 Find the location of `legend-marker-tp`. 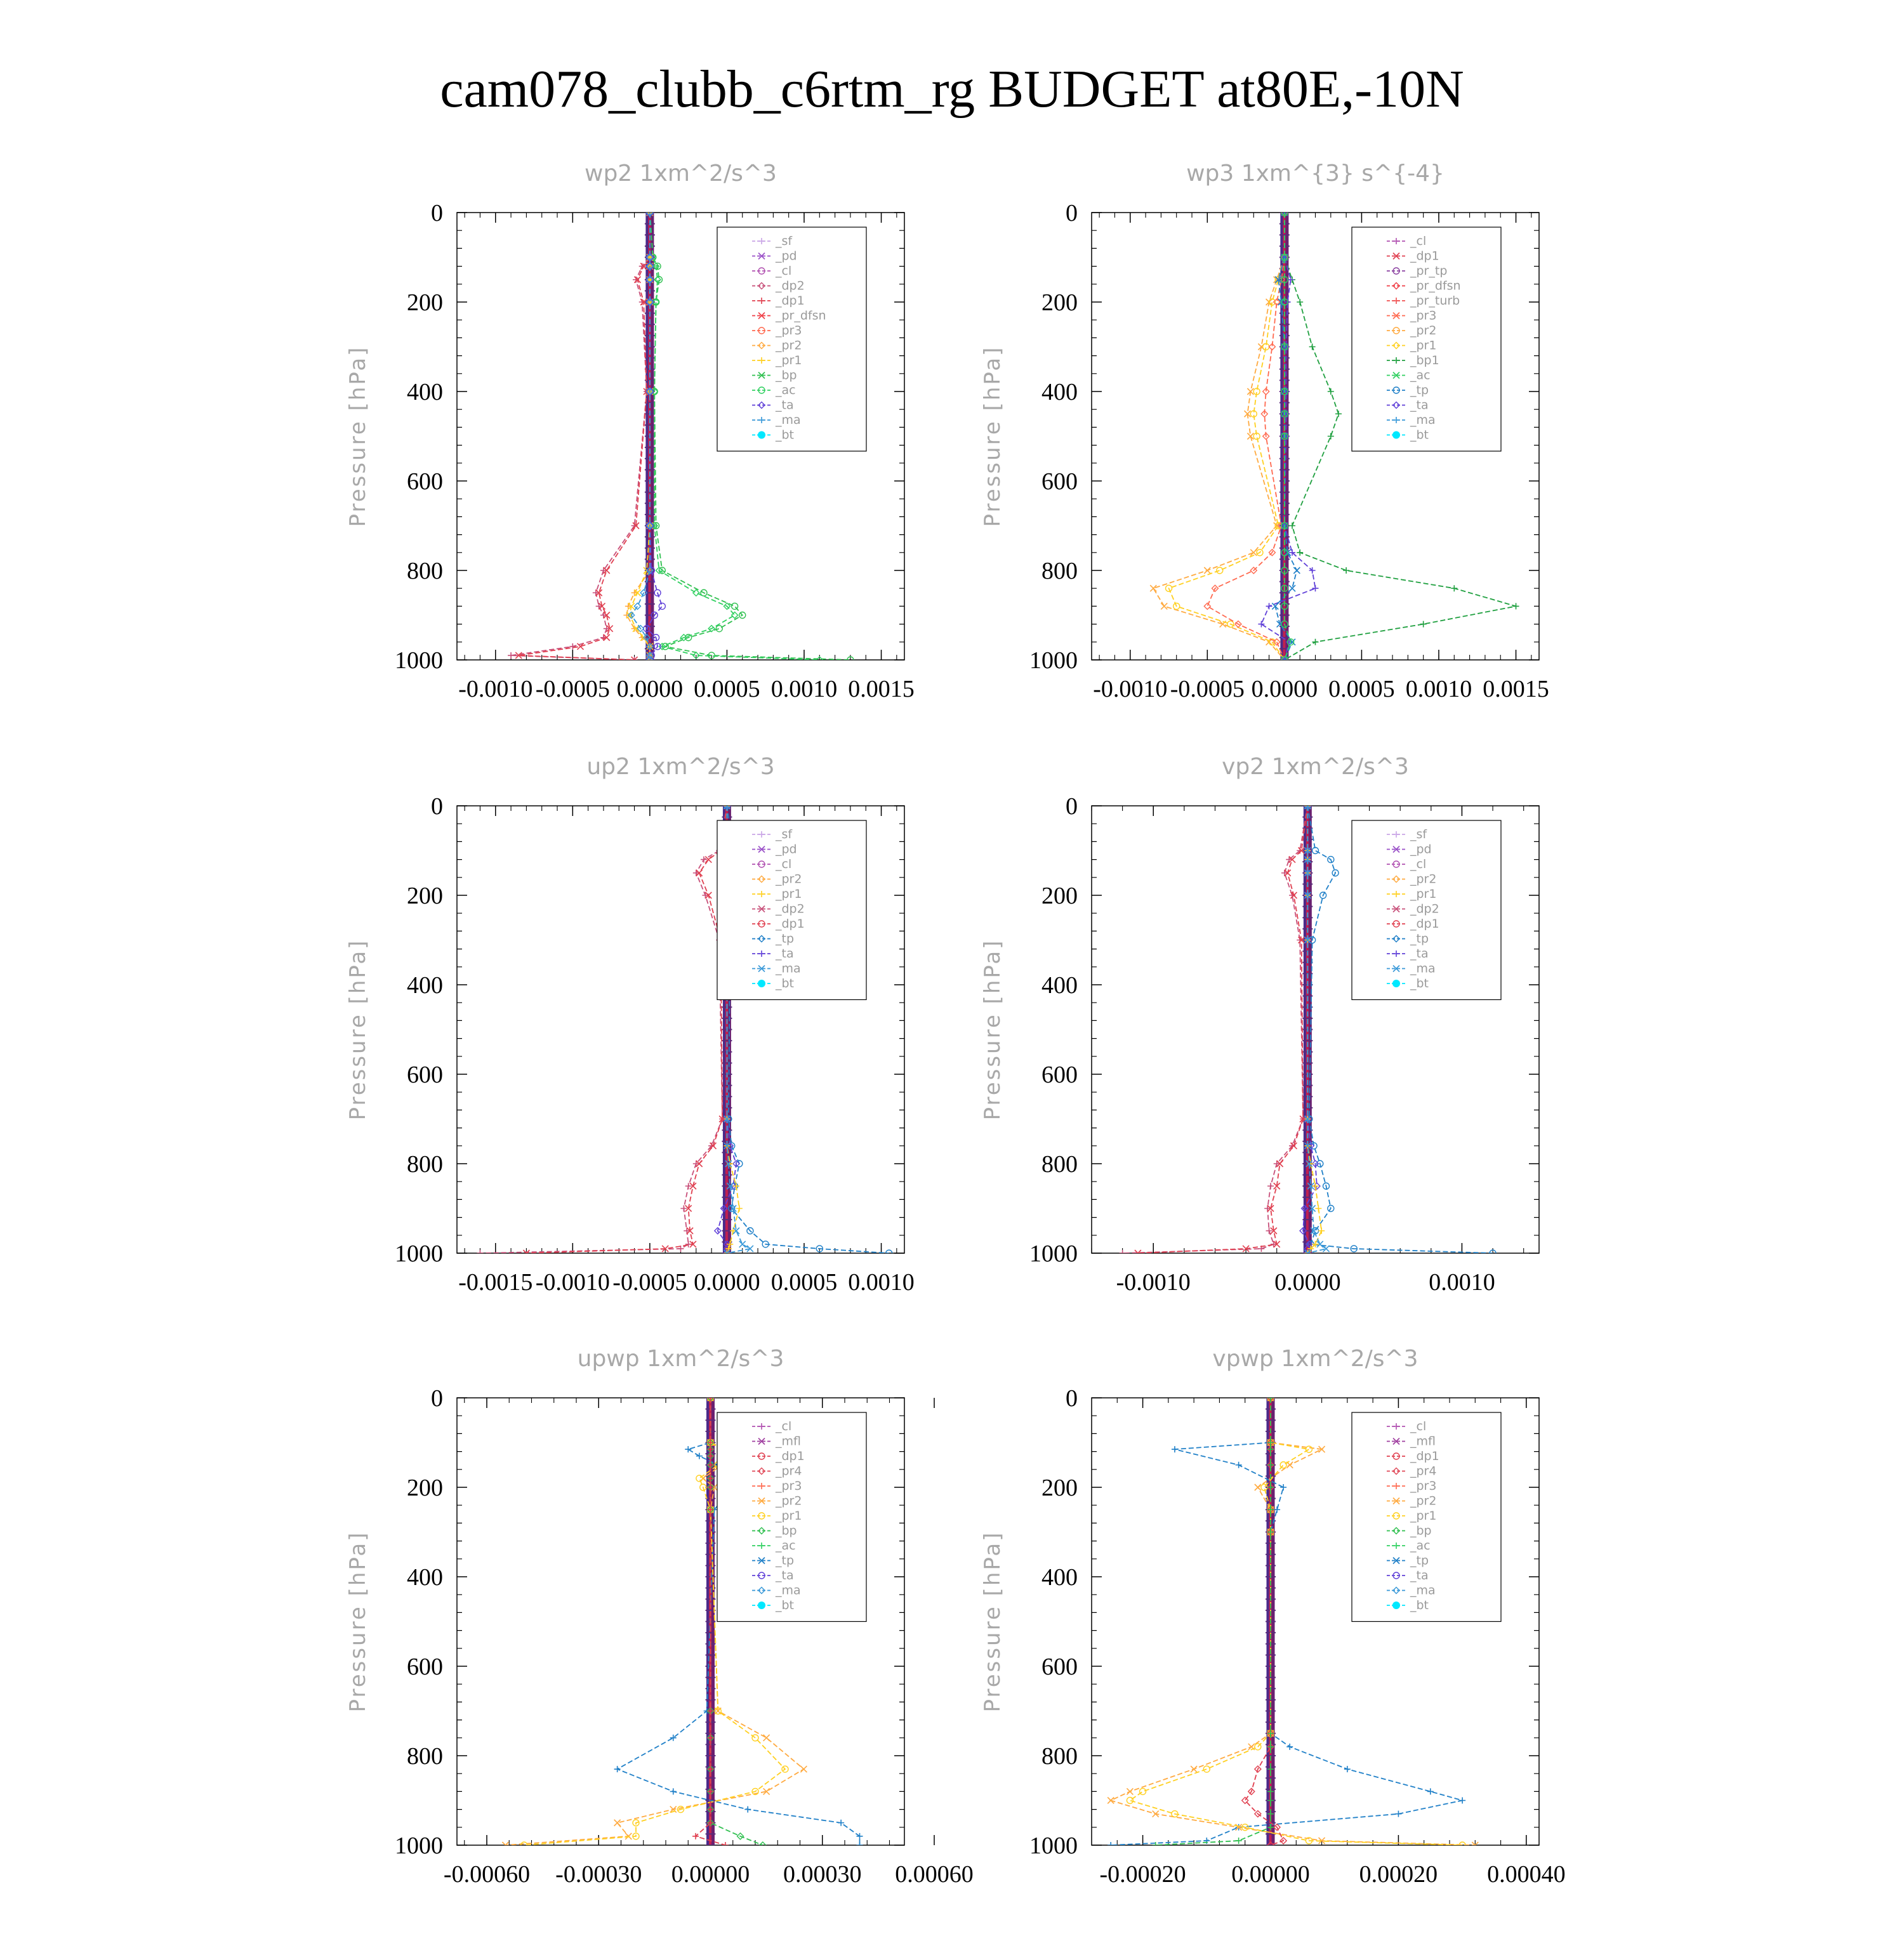

legend-marker-tp is located at coordinates (1396, 1560).